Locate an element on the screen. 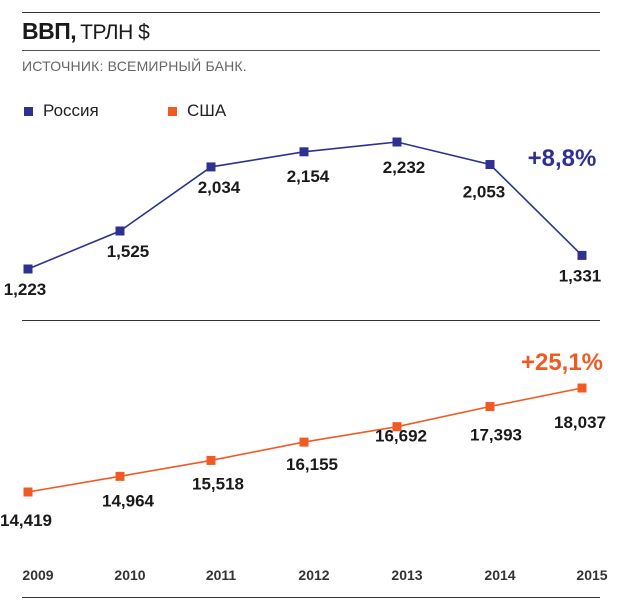  panel-divider is located at coordinates (311, 320).